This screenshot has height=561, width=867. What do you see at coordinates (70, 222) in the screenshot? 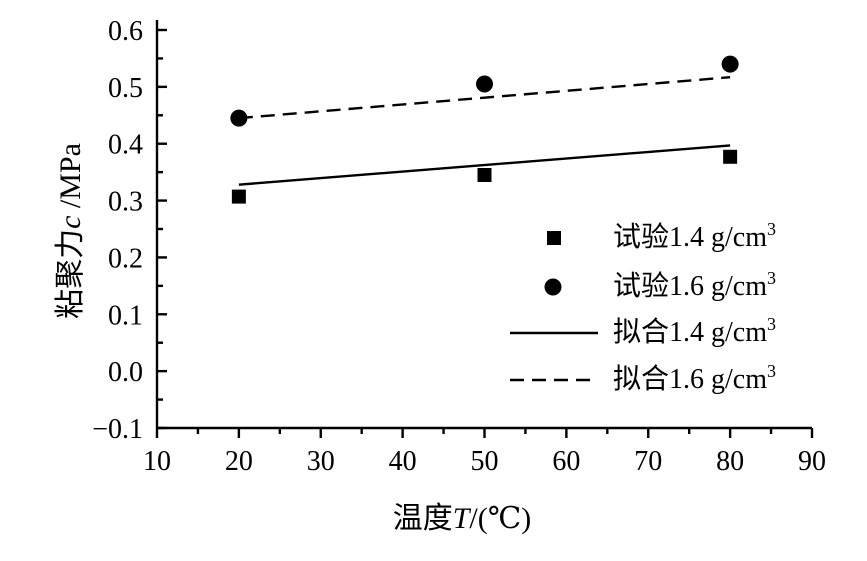
I see `y-axis-label-symbol: c` at bounding box center [70, 222].